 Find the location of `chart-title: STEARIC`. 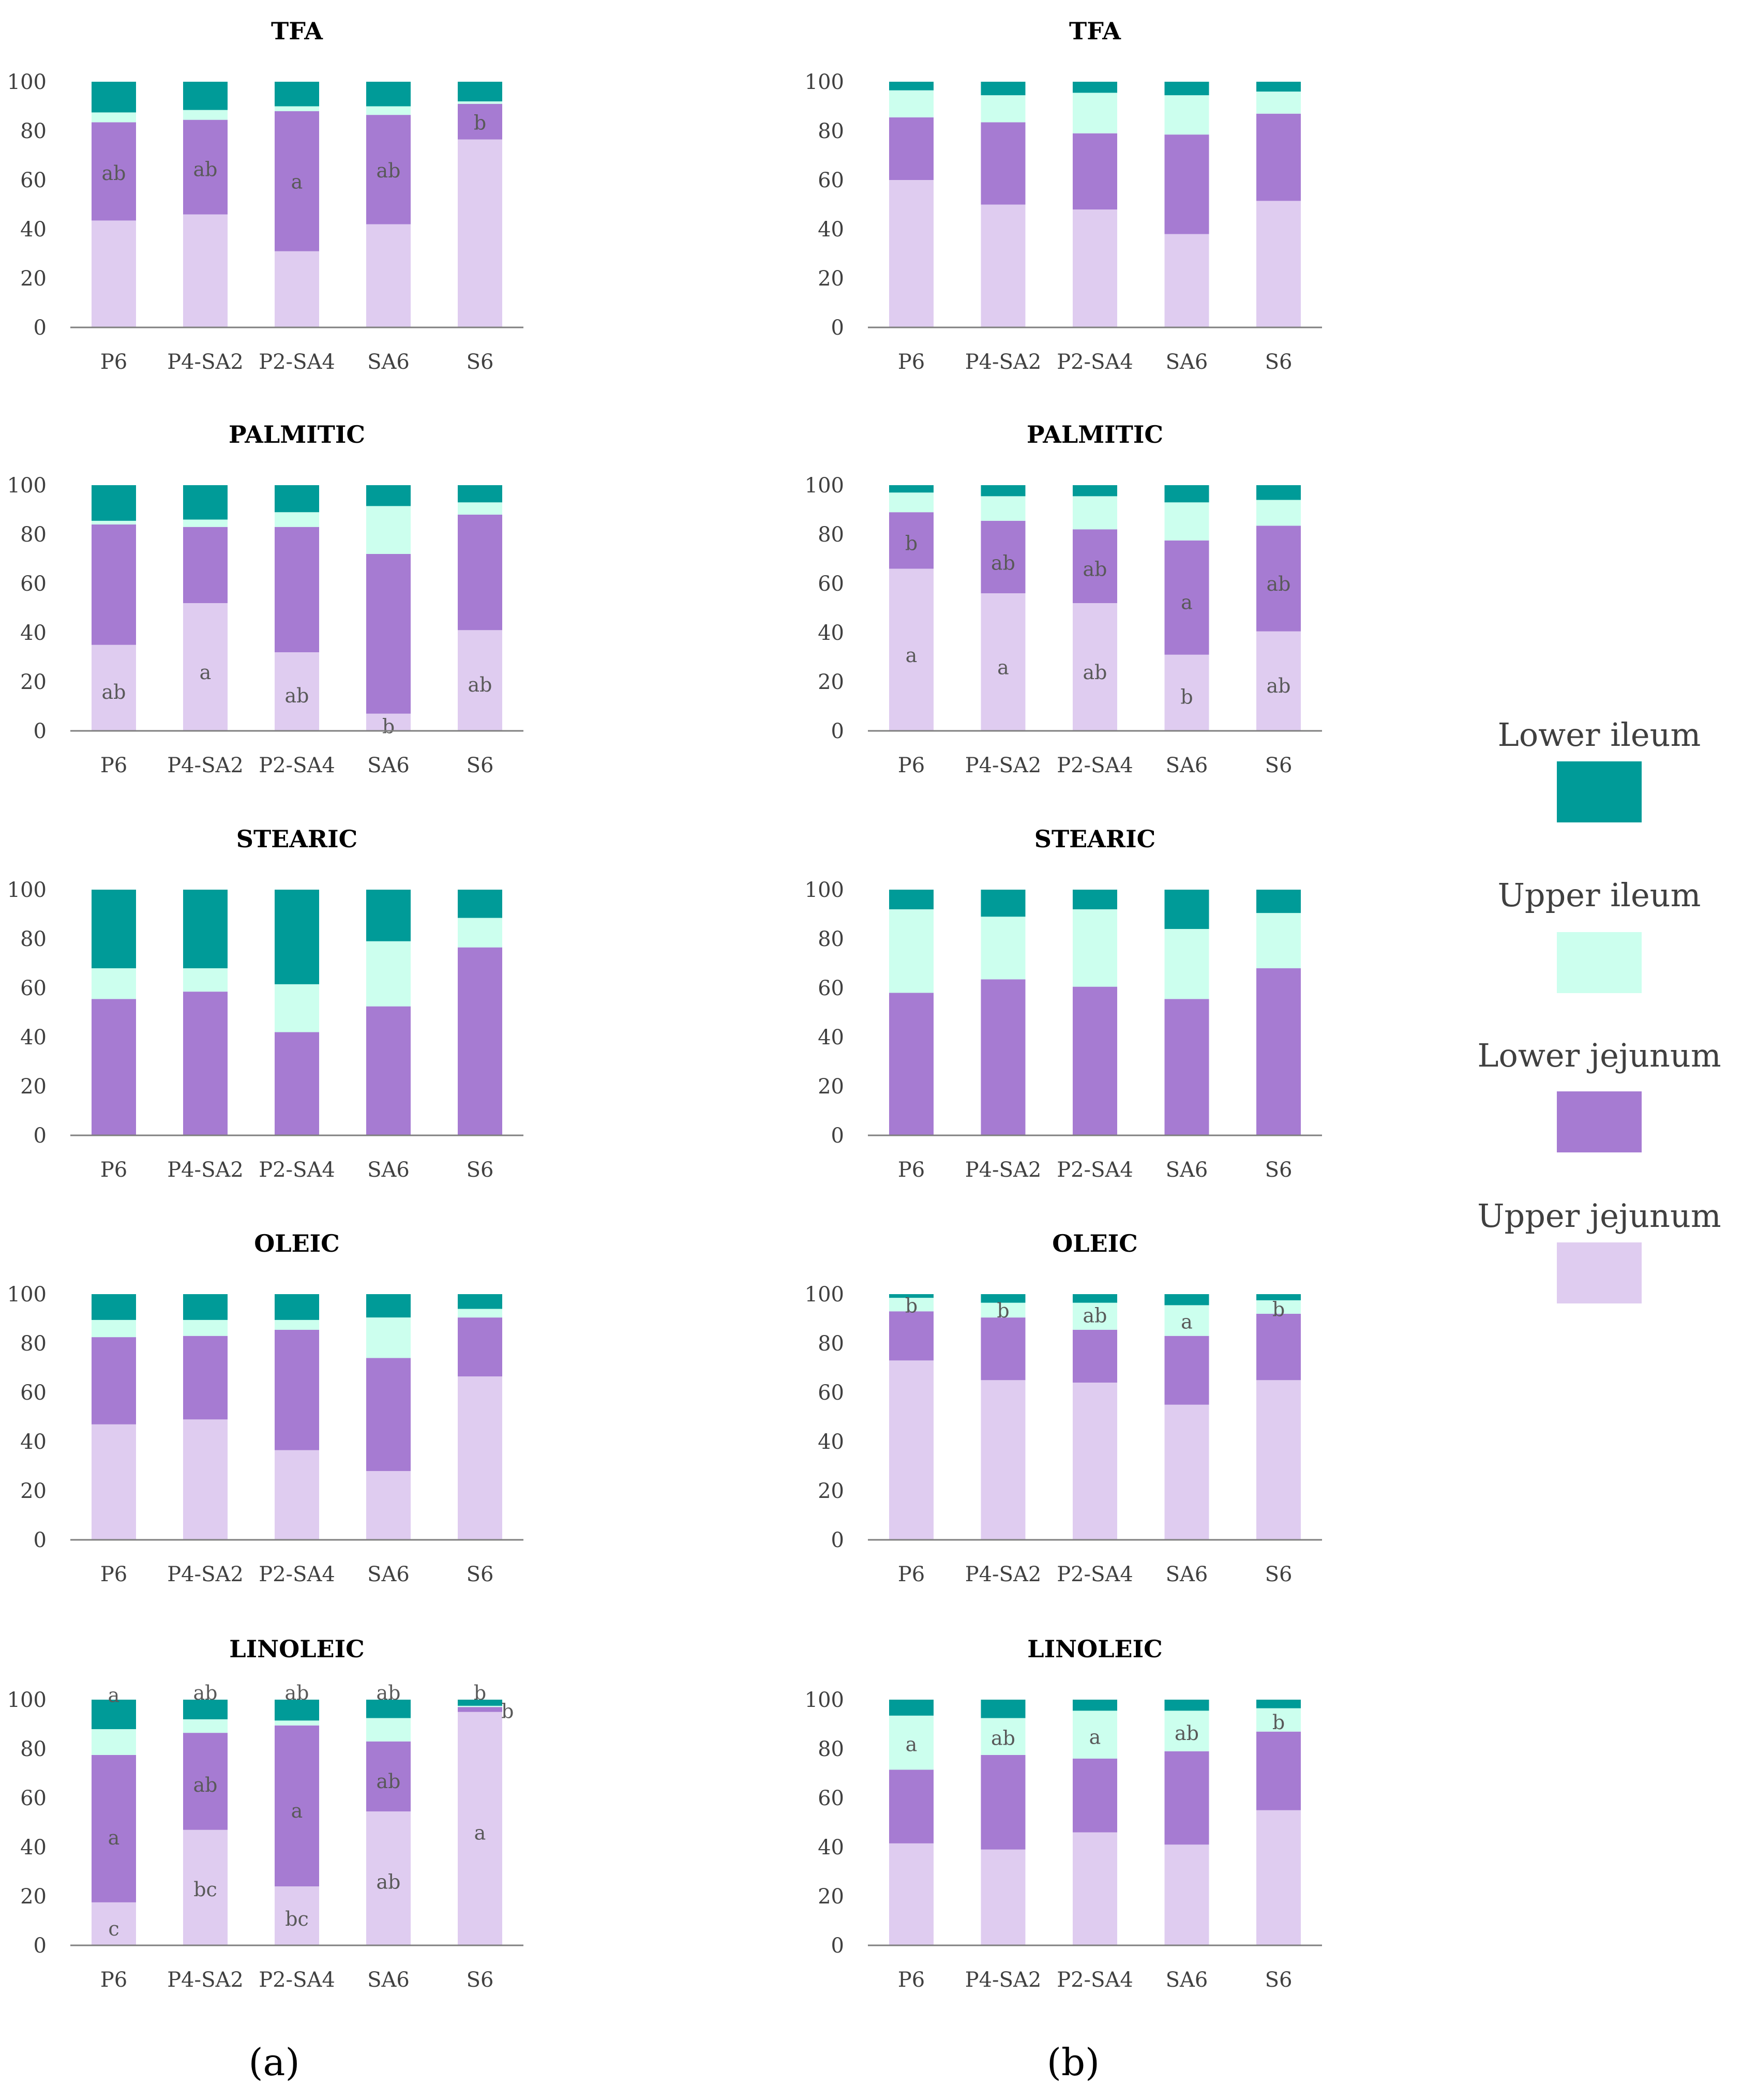

chart-title: STEARIC is located at coordinates (1095, 839).